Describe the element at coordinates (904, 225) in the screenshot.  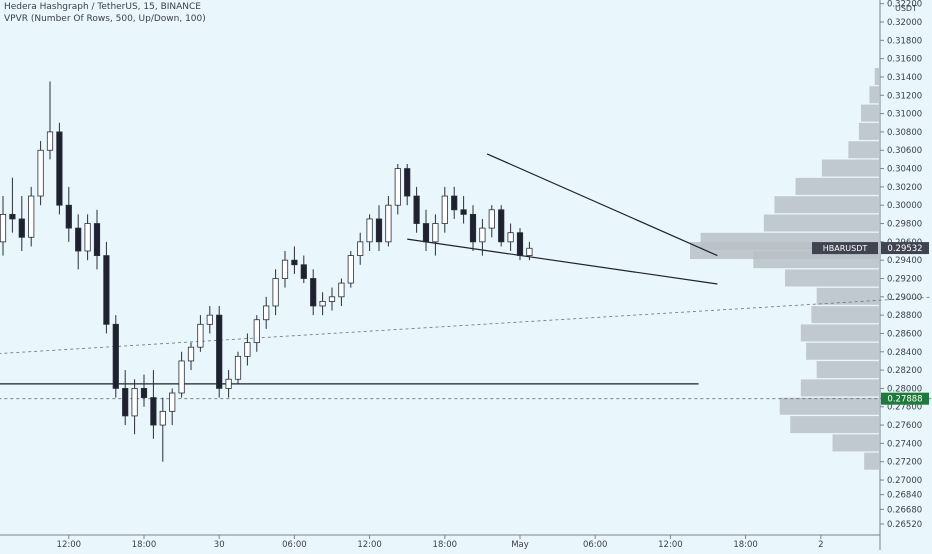
I see `price-tick-label-12: 0.29800` at that location.